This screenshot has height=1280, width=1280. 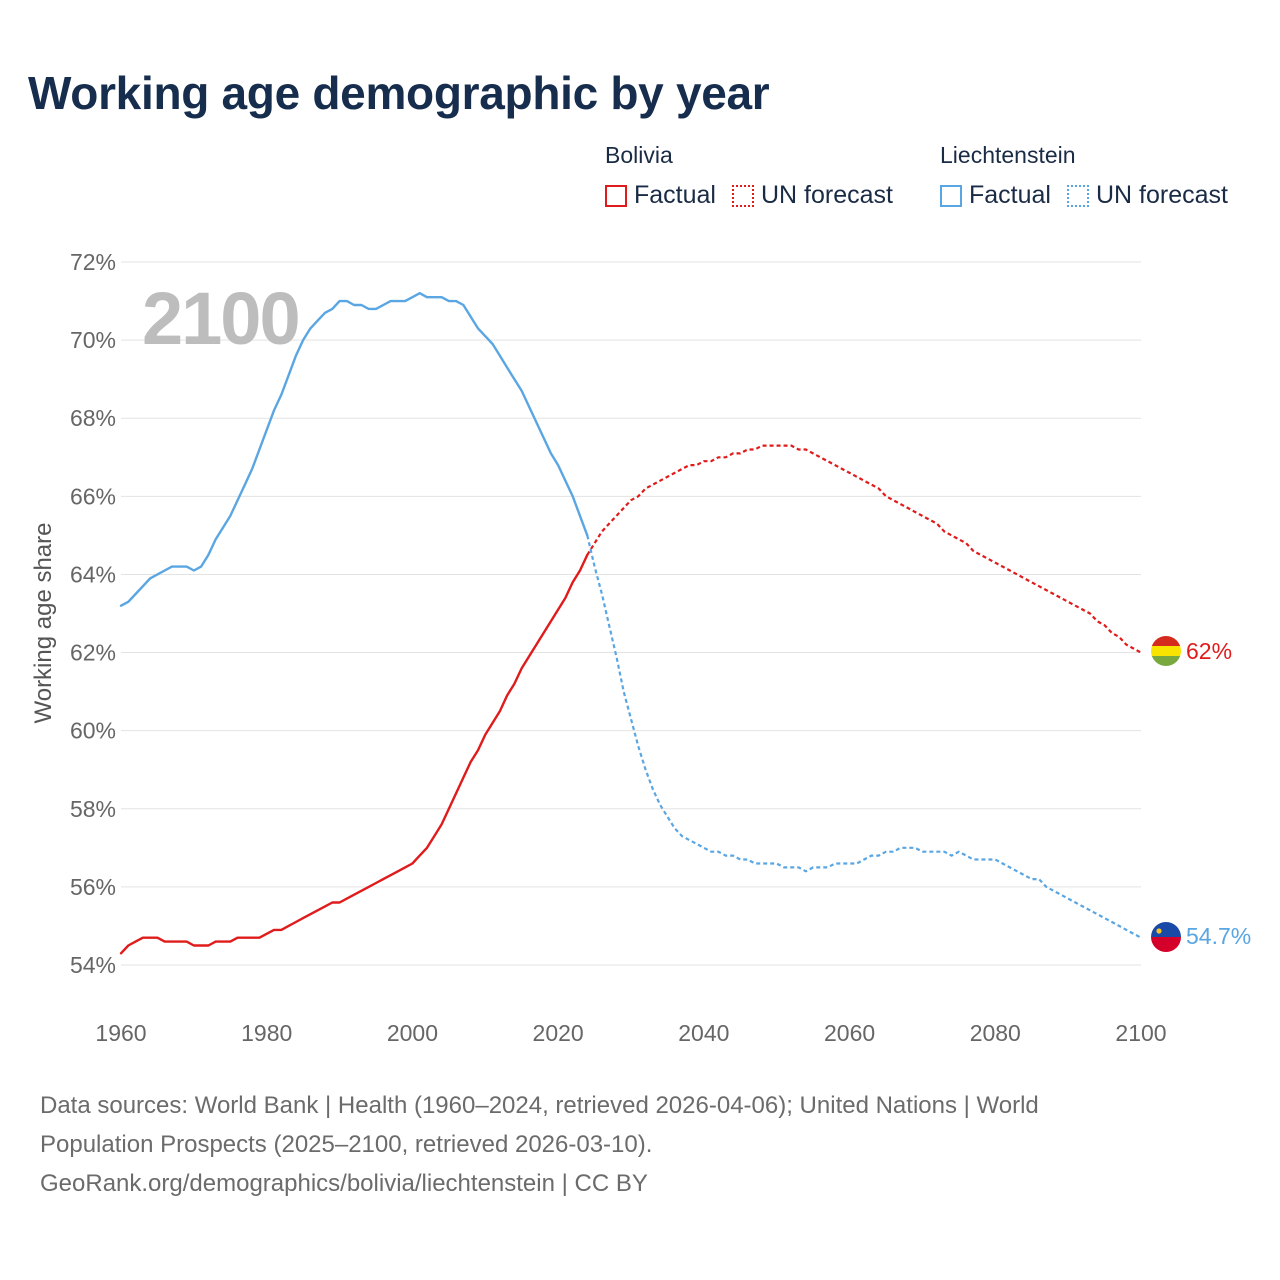 I want to click on y-tick-label: 60%, so click(x=93, y=731).